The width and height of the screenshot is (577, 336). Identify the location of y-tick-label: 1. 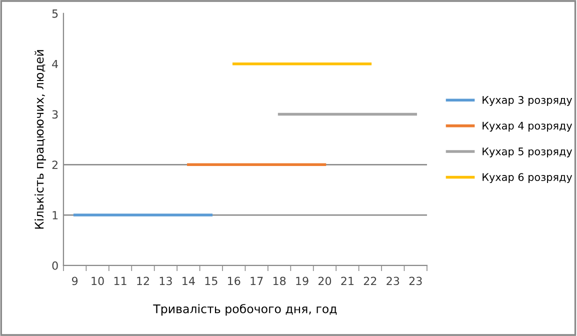
(55, 215).